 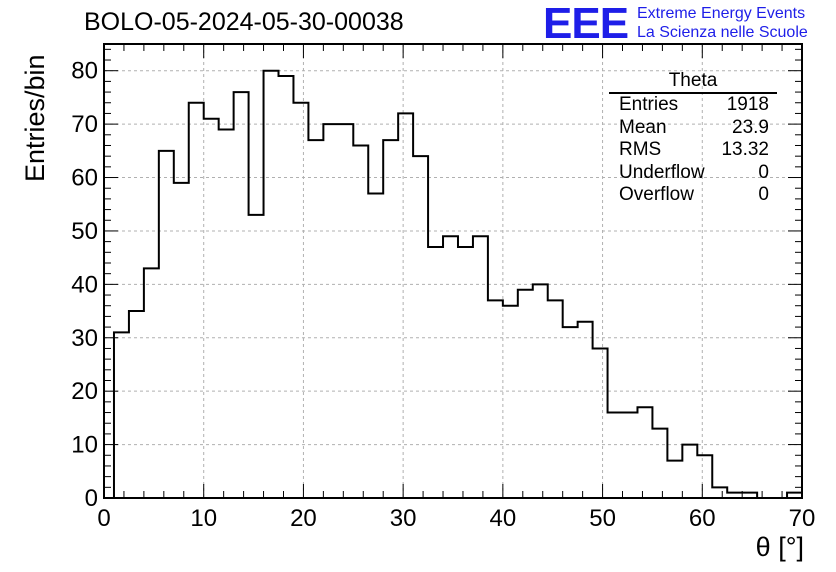 I want to click on y-tick-label: 0, so click(x=91, y=498).